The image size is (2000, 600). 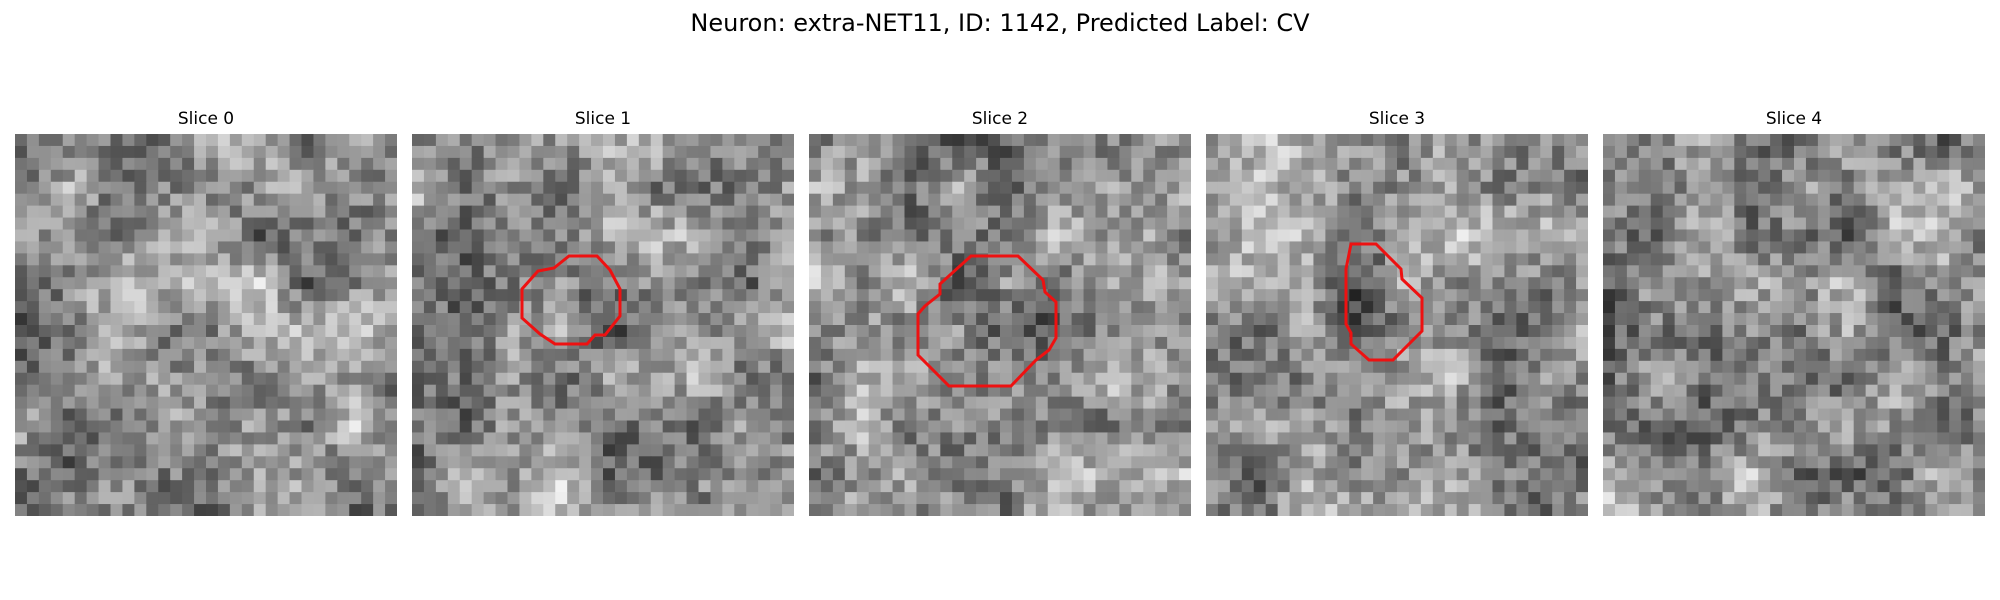 I want to click on slice-title-1: Slice 1, so click(x=603, y=119).